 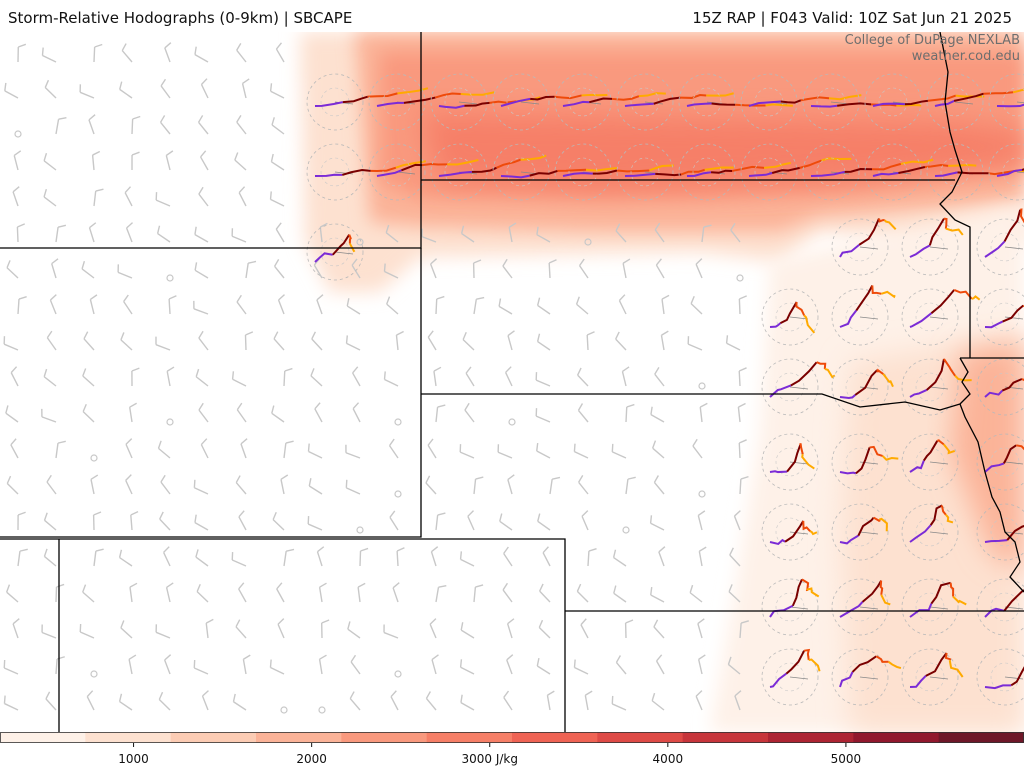 I want to click on colorbar-ticks: 1000 2000 3000 J/kg 4000 5000, so click(x=489, y=754).